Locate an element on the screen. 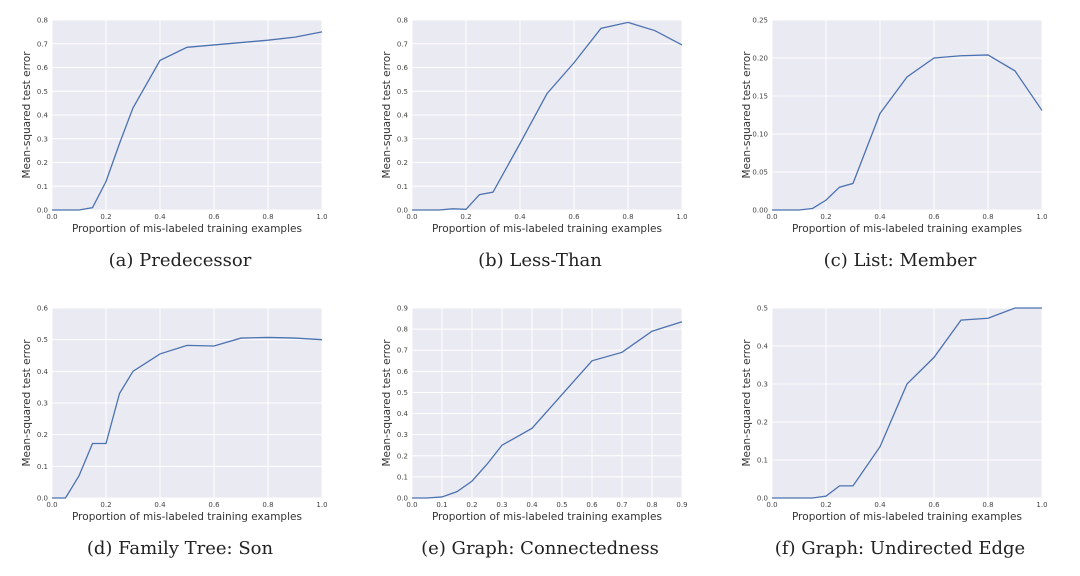 Image resolution: width=1080 pixels, height=576 pixels. plot-area is located at coordinates (907, 115).